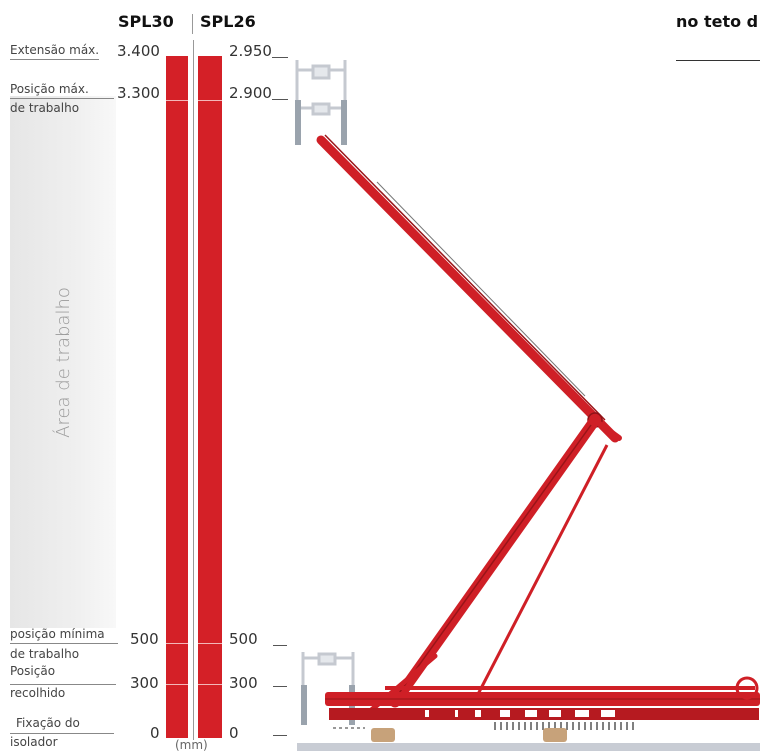 The width and height of the screenshot is (760, 752). Describe the element at coordinates (243, 639) in the screenshot. I see `spl26-value-500: 500` at that location.